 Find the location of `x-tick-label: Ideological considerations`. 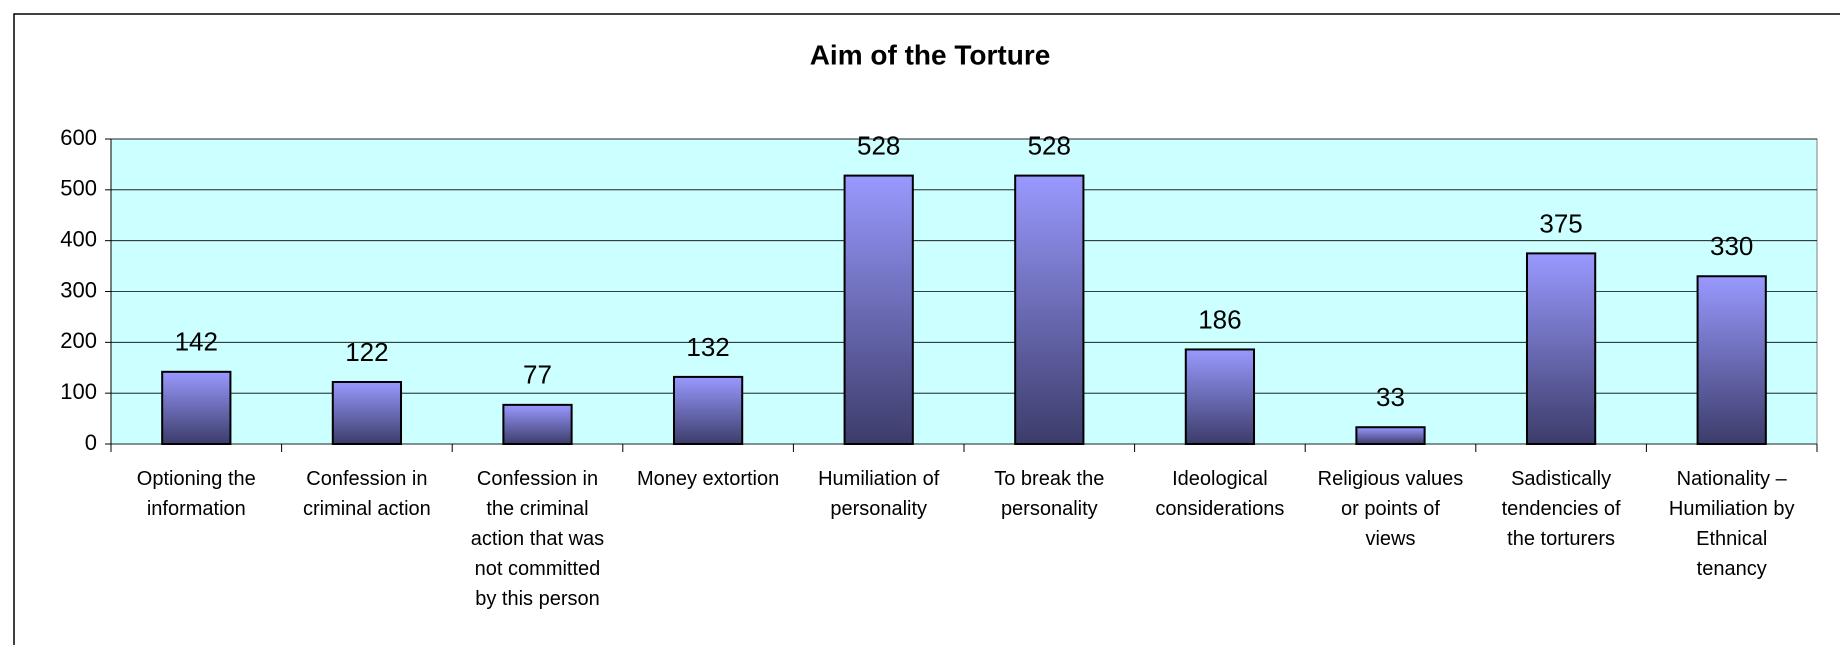

x-tick-label: Ideological considerations is located at coordinates (1220, 494).